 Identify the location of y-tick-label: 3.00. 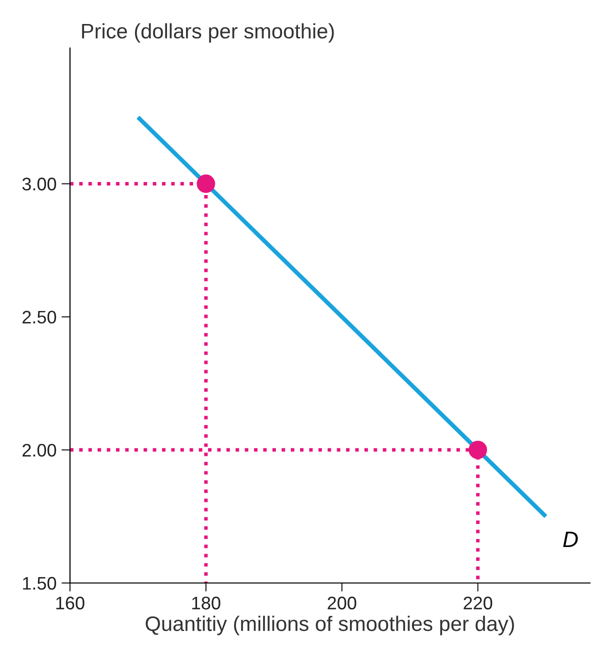
(39, 184).